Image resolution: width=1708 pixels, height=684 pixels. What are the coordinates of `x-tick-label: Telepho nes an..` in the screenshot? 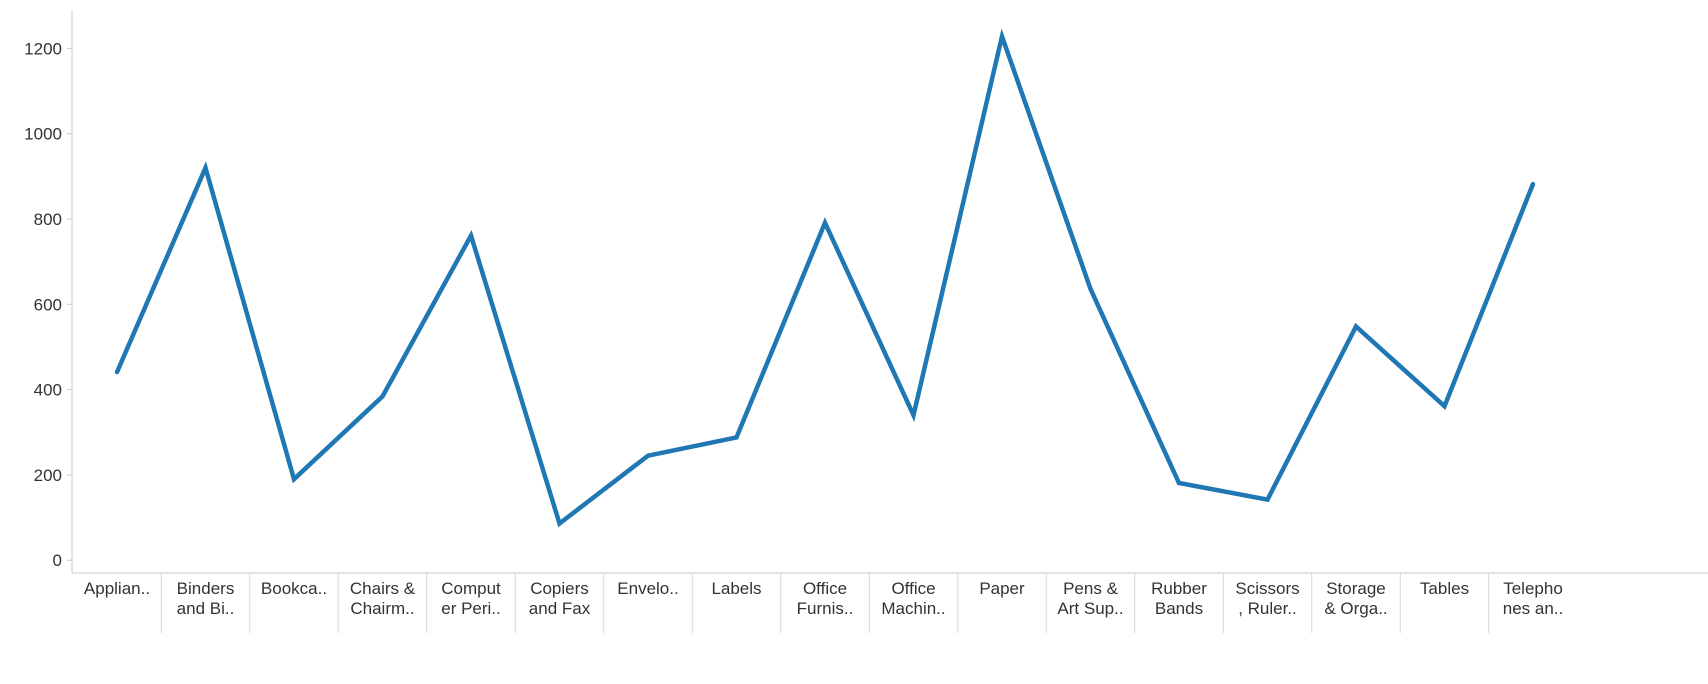 It's located at (1533, 598).